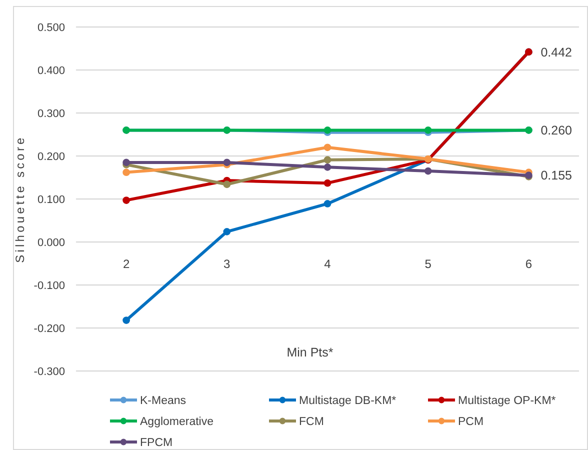 The width and height of the screenshot is (588, 450). What do you see at coordinates (51, 114) in the screenshot?
I see `y-tick-label: 0.300` at bounding box center [51, 114].